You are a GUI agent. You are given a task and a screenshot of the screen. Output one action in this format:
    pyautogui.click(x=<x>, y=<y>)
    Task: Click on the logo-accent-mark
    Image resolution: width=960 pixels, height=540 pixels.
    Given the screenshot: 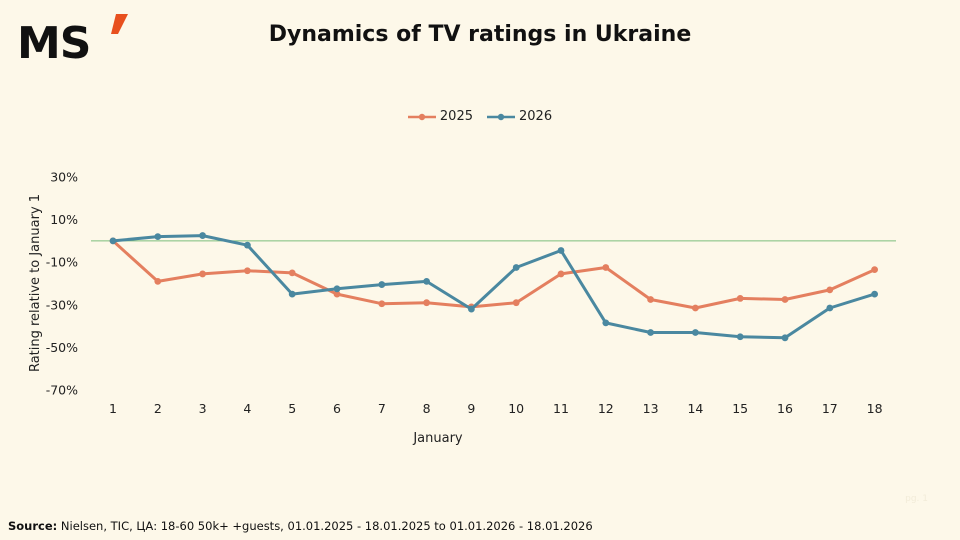 What is the action you would take?
    pyautogui.click(x=119, y=24)
    